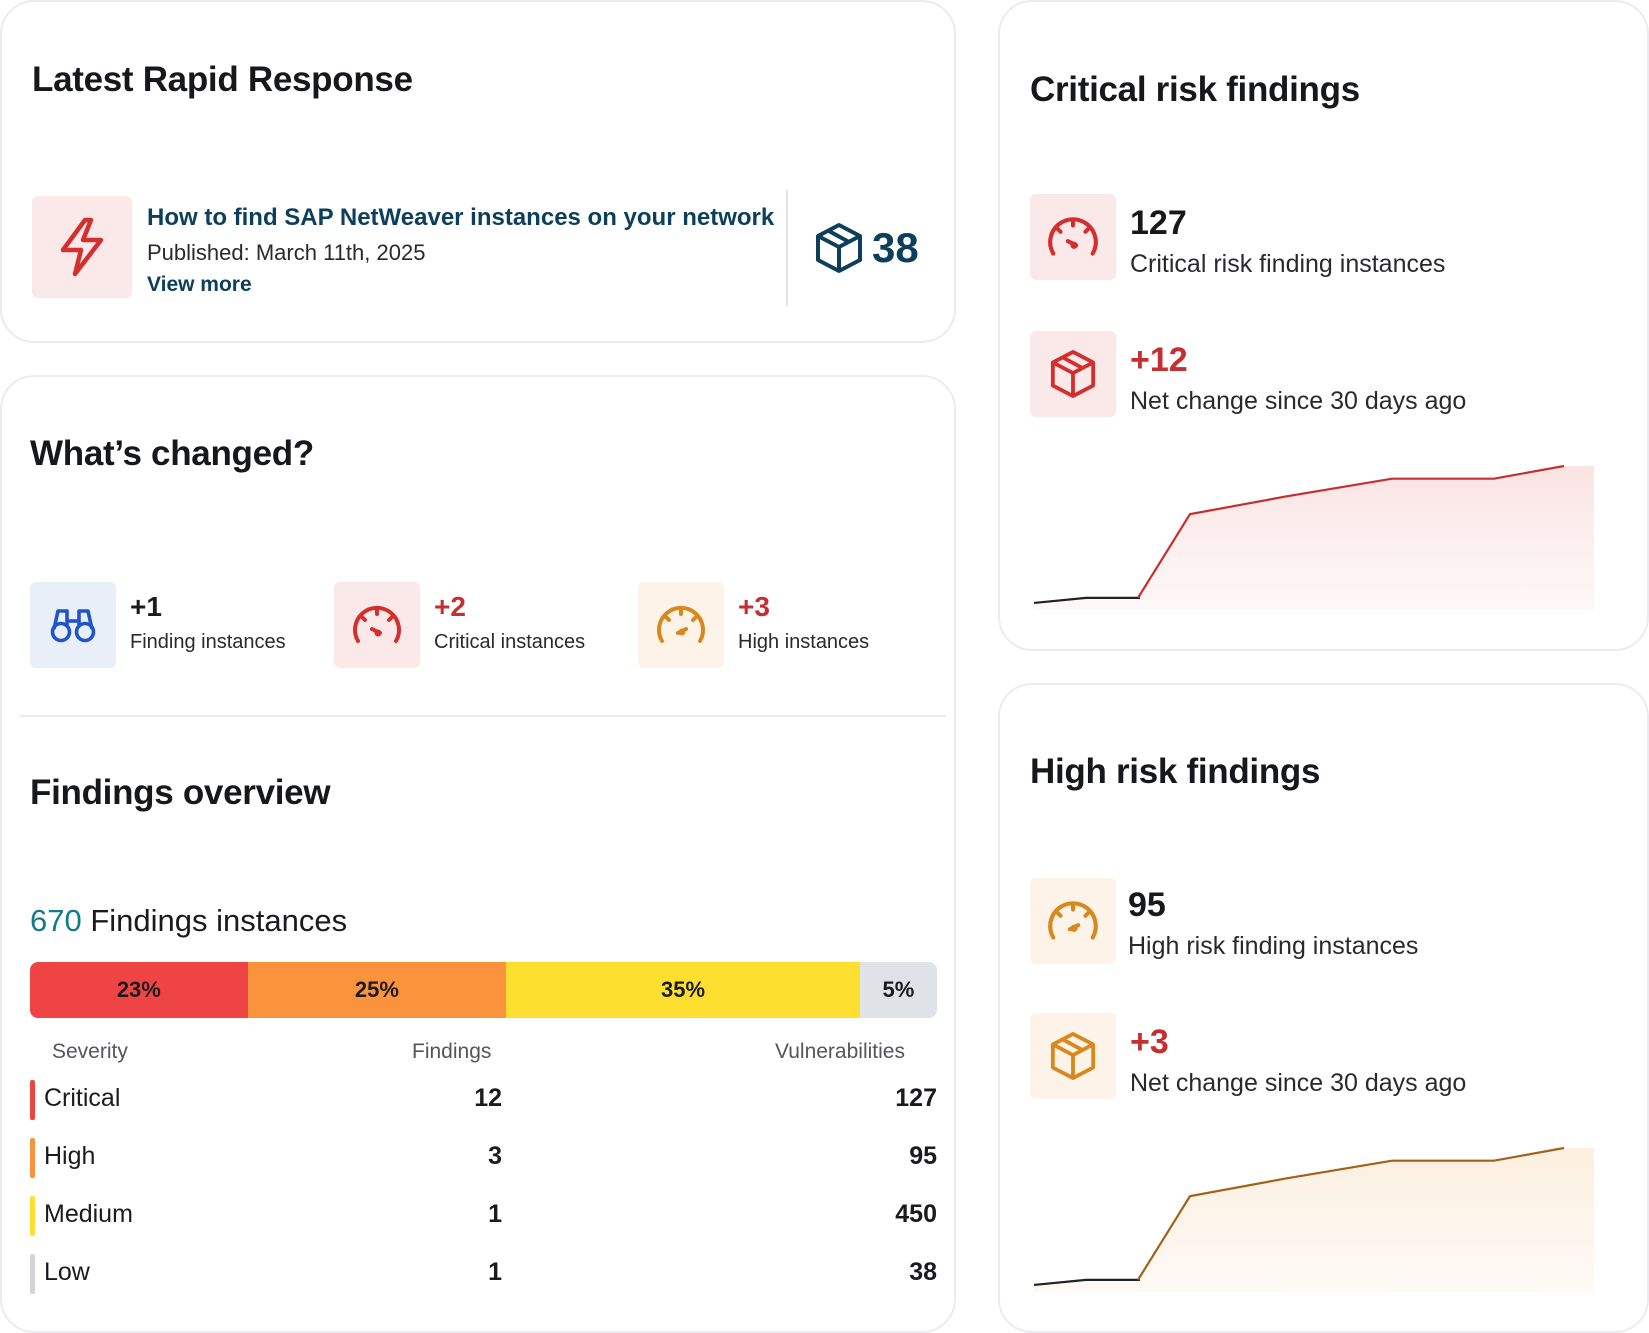  I want to click on critical-risk-title: Critical risk findings, so click(1195, 89).